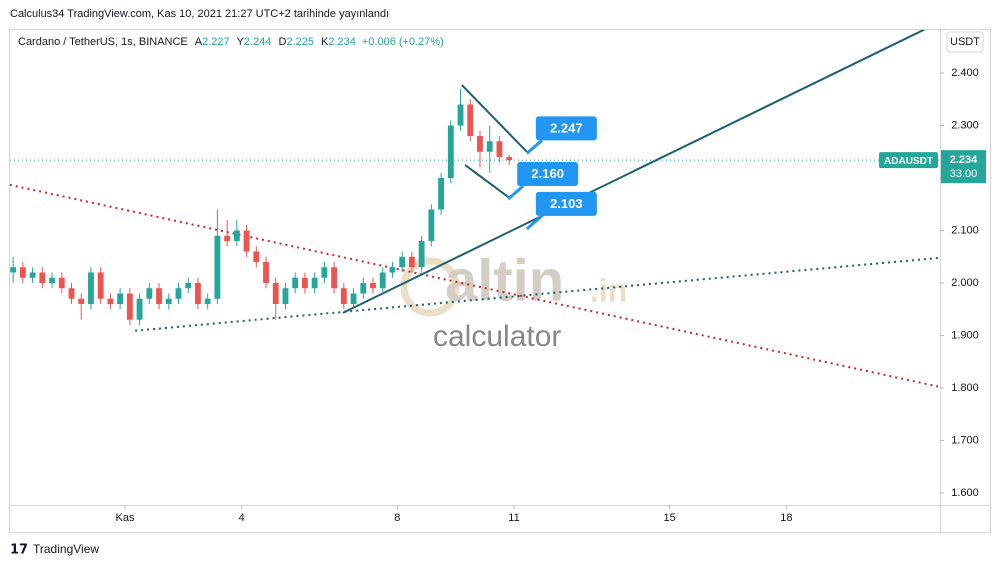  What do you see at coordinates (786, 518) in the screenshot?
I see `x-tick-label: 18` at bounding box center [786, 518].